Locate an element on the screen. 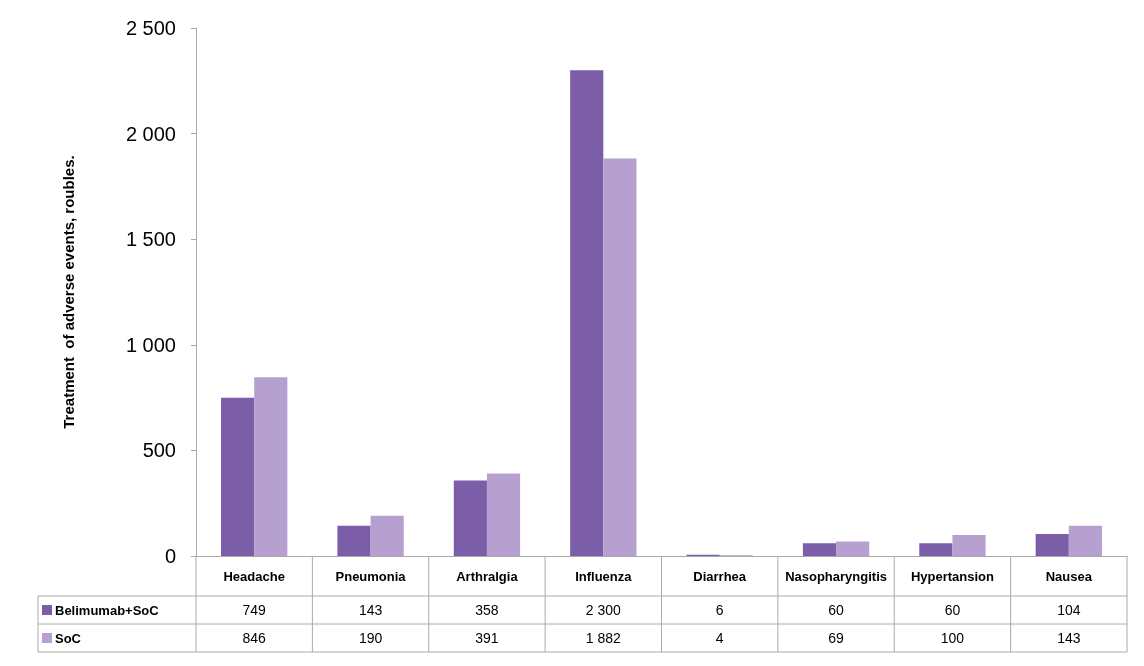  legend-label: Belimumab+SoC is located at coordinates (107, 610).